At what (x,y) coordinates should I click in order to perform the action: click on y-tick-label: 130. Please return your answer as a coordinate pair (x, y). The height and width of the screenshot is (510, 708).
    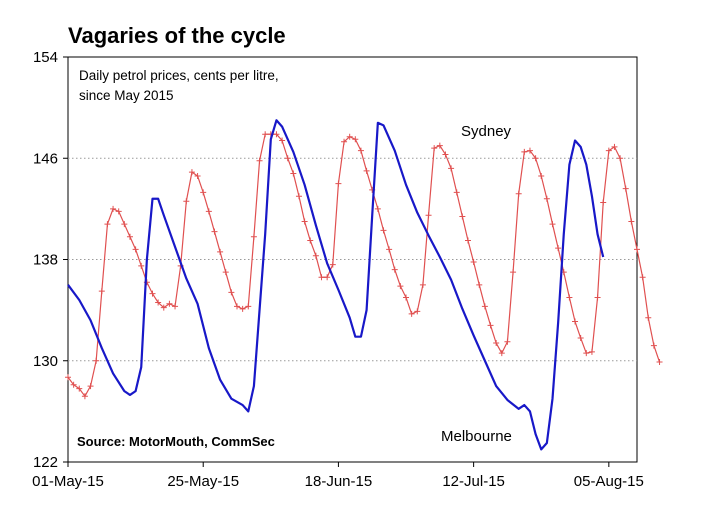
    Looking at the image, I should click on (45, 361).